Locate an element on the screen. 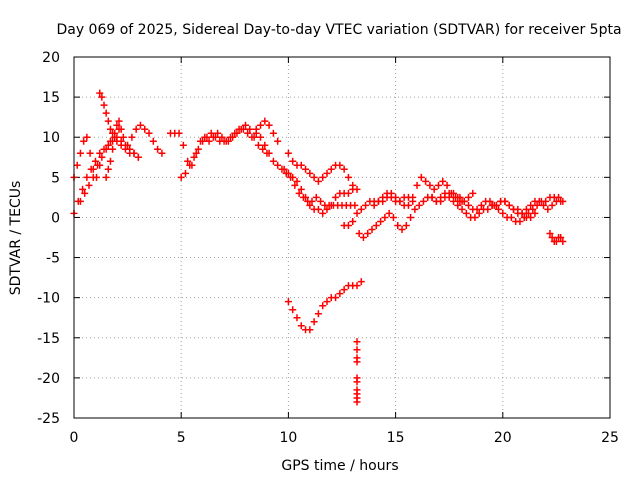  x-tick-label: 0 is located at coordinates (74, 438).